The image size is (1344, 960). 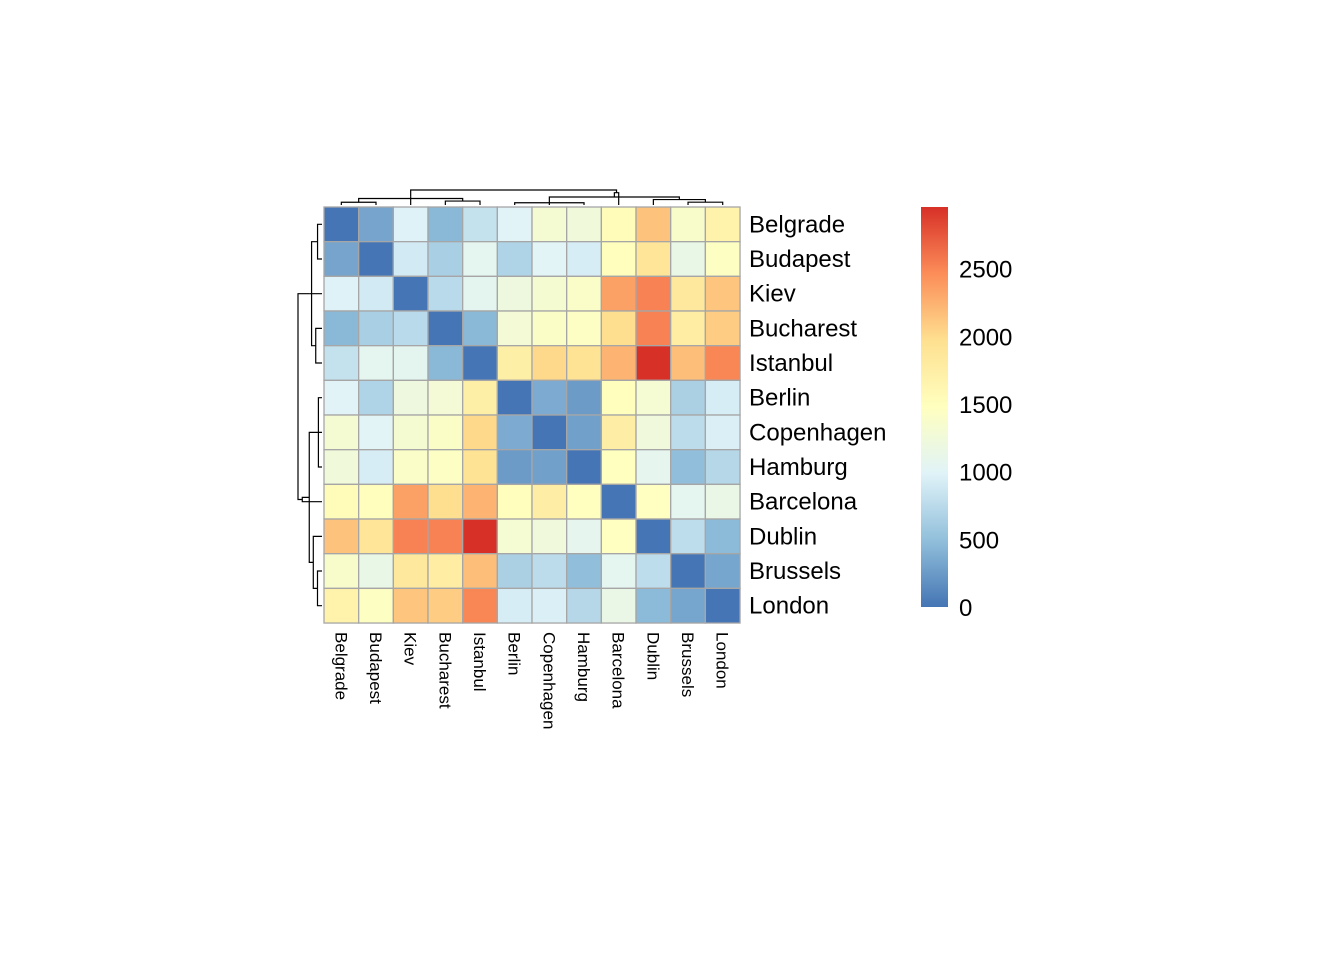 I want to click on row-label: Istanbul, so click(x=791, y=363).